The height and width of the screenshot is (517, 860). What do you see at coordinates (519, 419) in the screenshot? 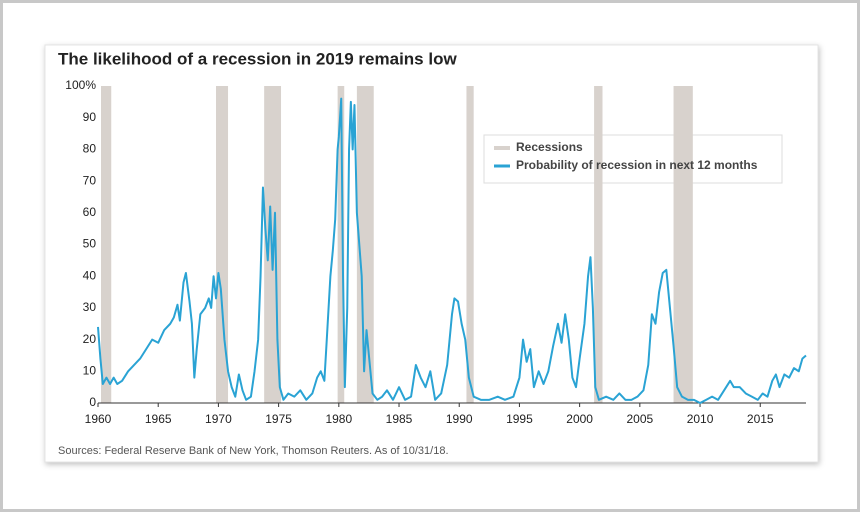
I see `x-tick-label: 1995` at bounding box center [519, 419].